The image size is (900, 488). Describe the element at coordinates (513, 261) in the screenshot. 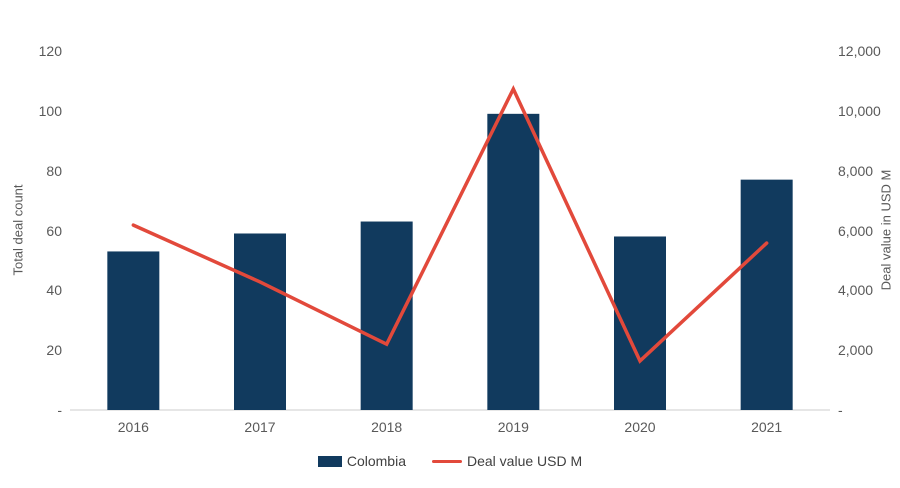

I see `bar-2019` at that location.